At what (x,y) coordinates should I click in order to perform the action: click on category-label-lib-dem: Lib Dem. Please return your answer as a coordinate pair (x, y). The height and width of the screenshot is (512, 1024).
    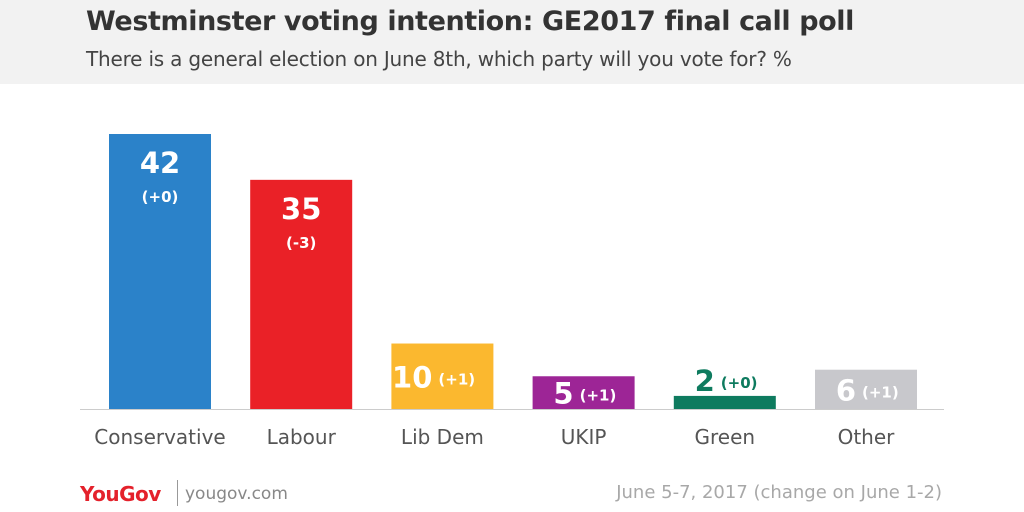
    Looking at the image, I should click on (442, 437).